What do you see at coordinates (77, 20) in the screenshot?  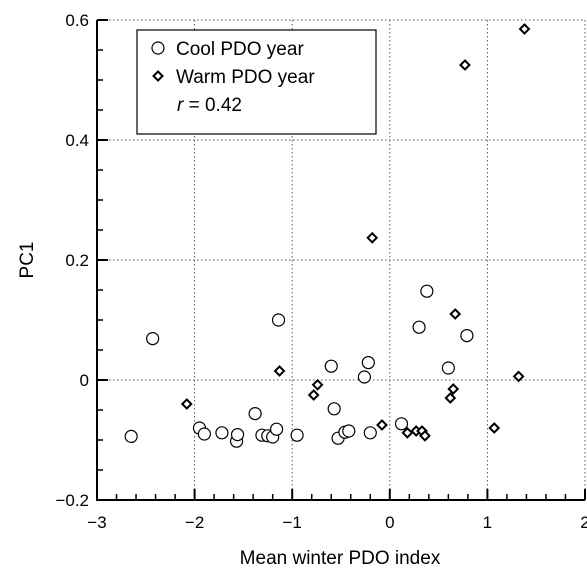 I see `y-tick-label: 0.6` at bounding box center [77, 20].